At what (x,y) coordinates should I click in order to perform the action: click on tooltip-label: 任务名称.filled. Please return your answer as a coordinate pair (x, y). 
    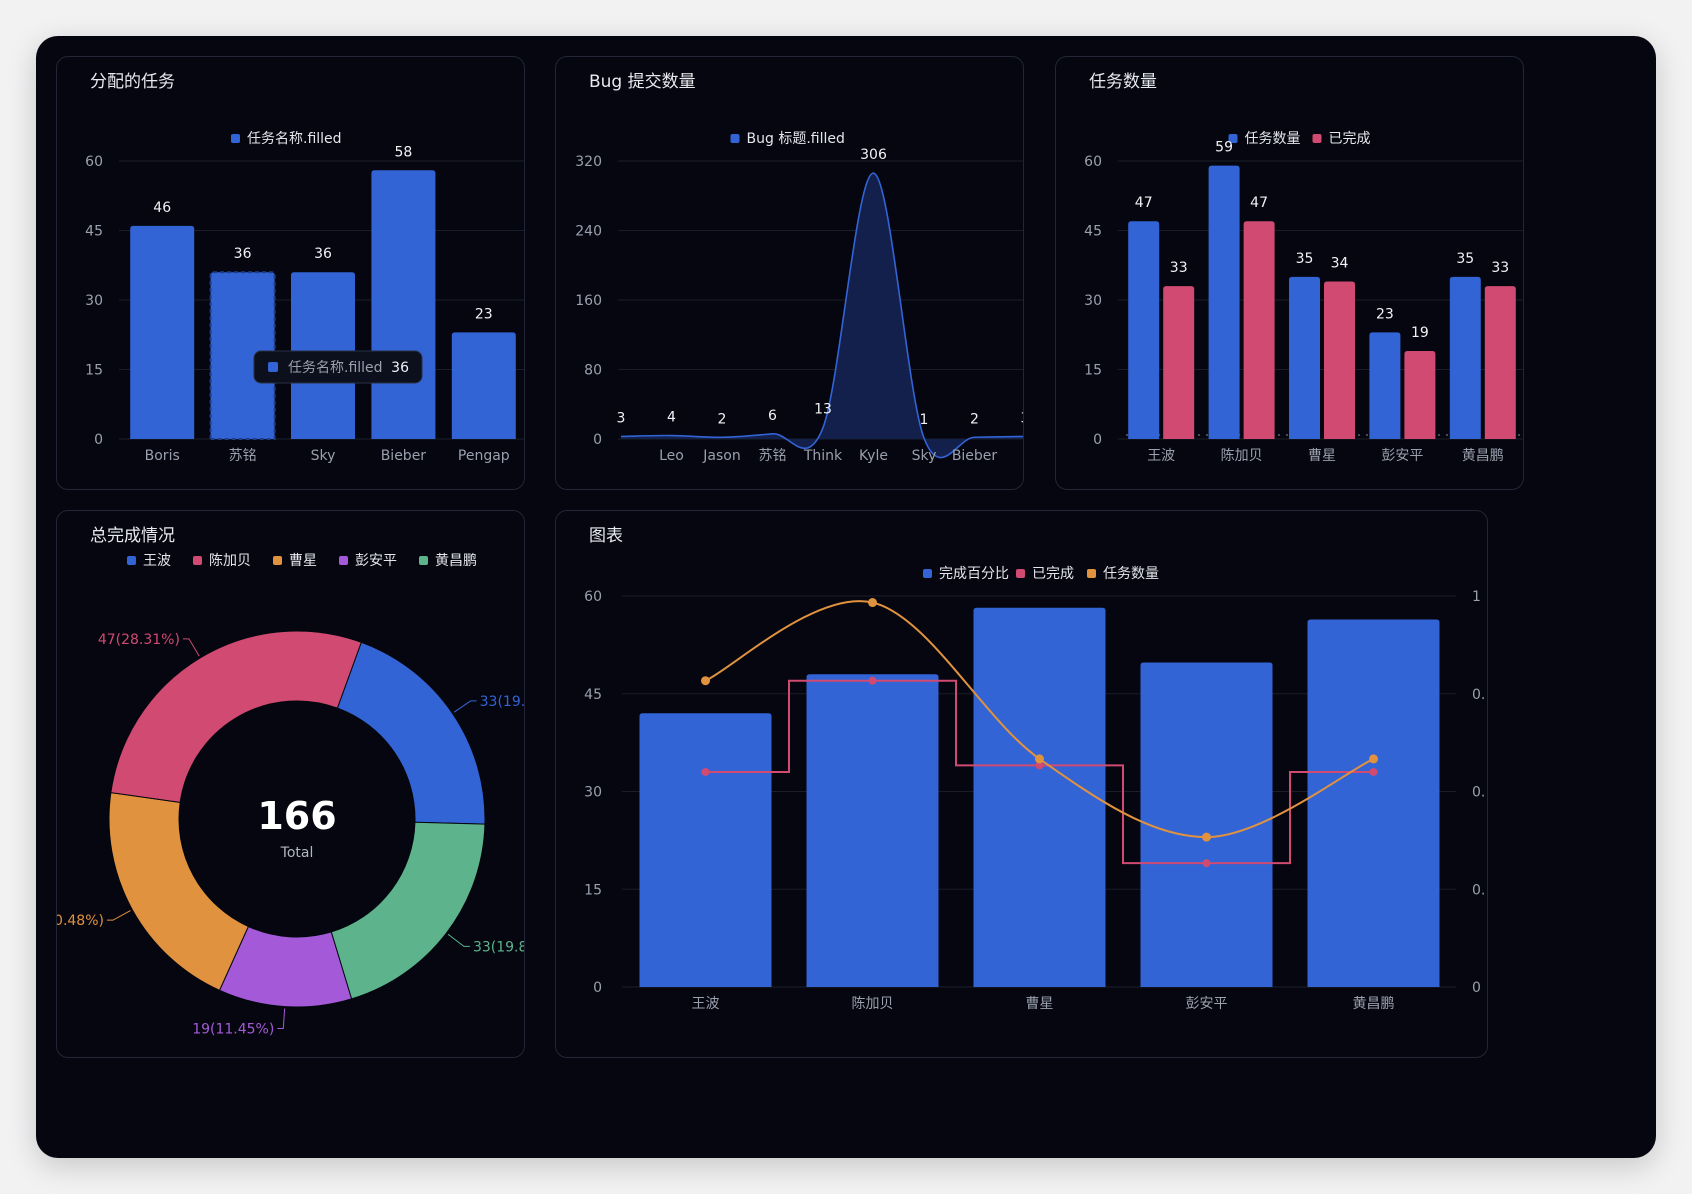
    Looking at the image, I should click on (335, 368).